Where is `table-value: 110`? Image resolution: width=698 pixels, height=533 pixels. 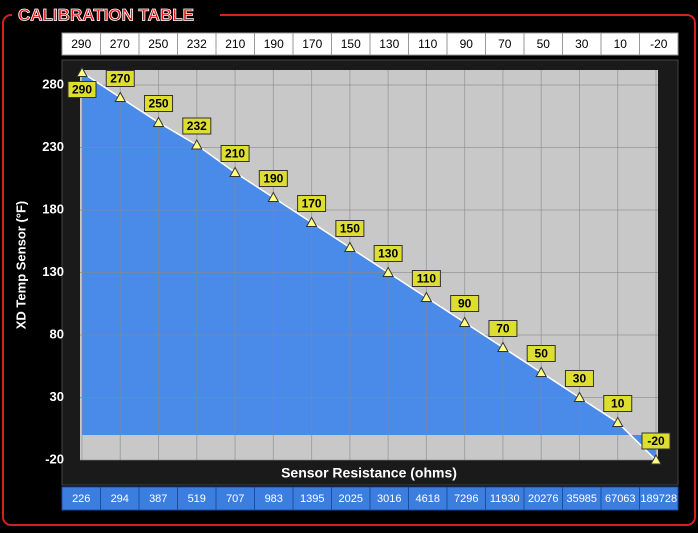
table-value: 110 is located at coordinates (427, 44).